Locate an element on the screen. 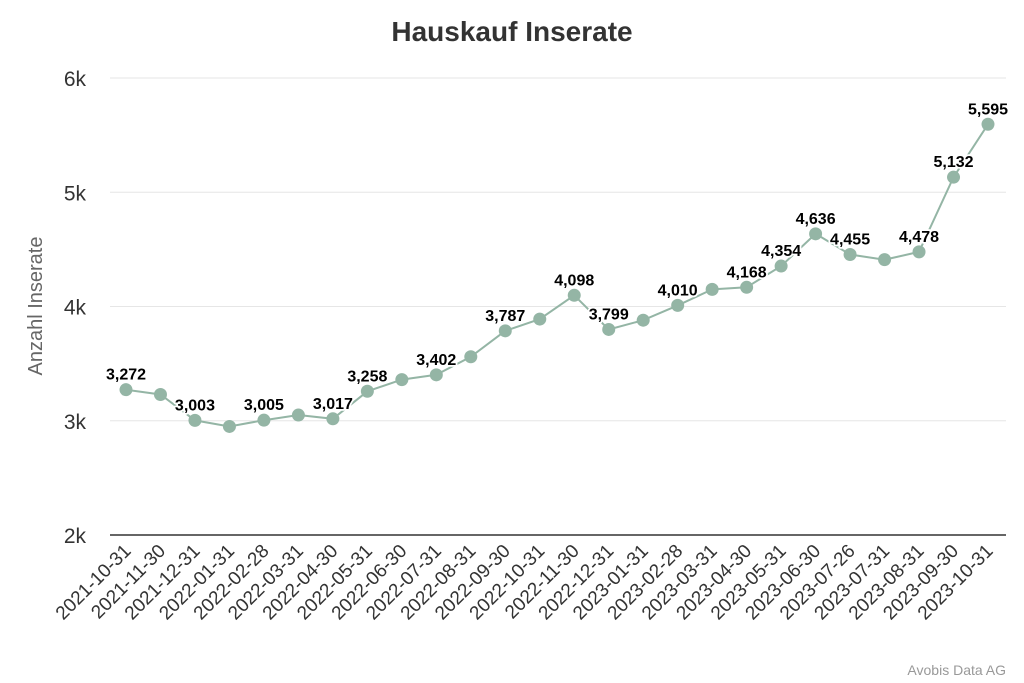  data-label: 5,595 is located at coordinates (988, 109).